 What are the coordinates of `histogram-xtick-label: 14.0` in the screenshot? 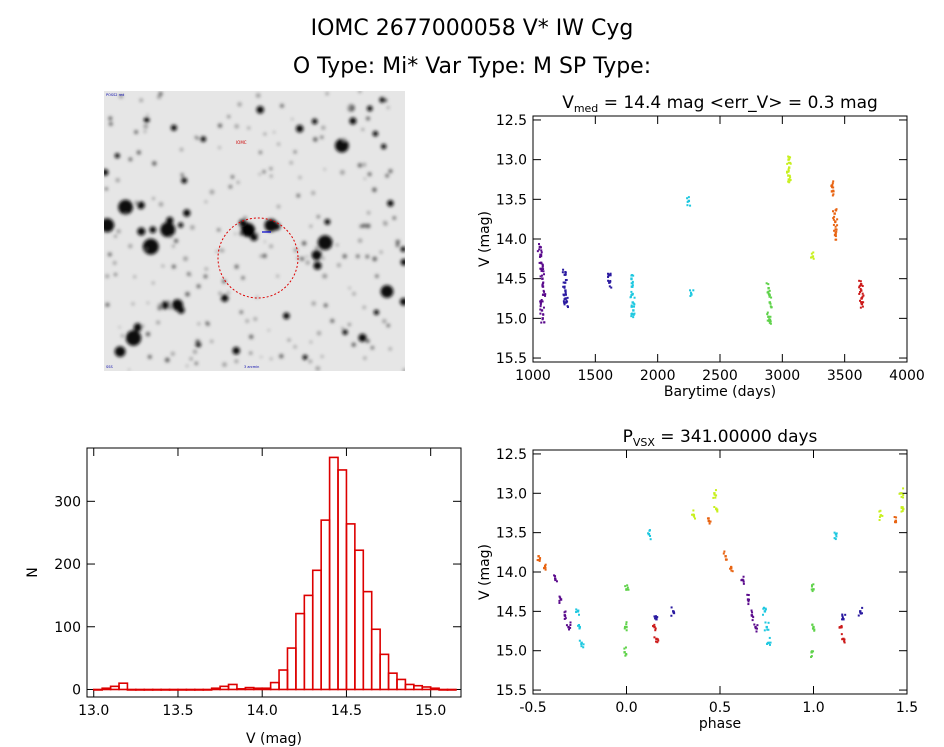 It's located at (262, 711).